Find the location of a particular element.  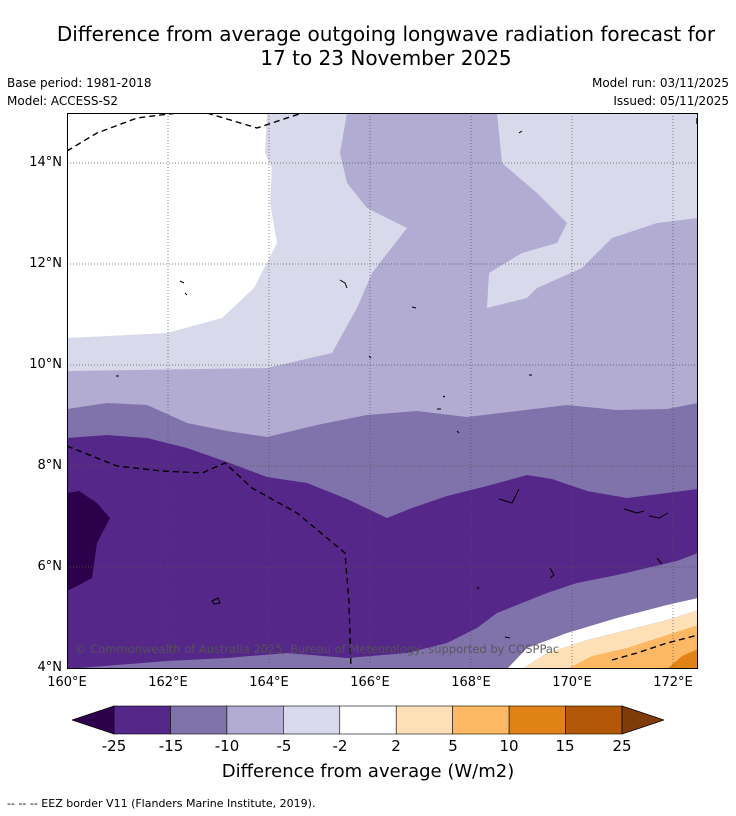

title-line-2: 17 to 23 November 2025 is located at coordinates (386, 58).